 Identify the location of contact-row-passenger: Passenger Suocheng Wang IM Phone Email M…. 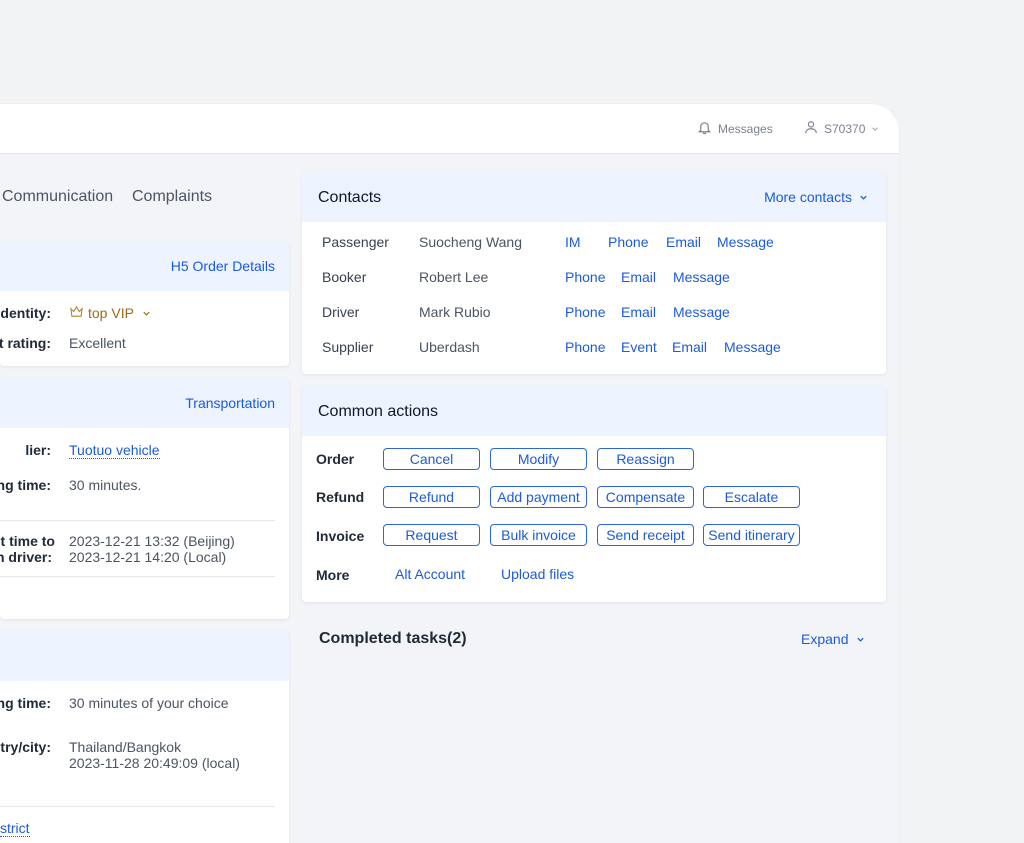
(594, 244).